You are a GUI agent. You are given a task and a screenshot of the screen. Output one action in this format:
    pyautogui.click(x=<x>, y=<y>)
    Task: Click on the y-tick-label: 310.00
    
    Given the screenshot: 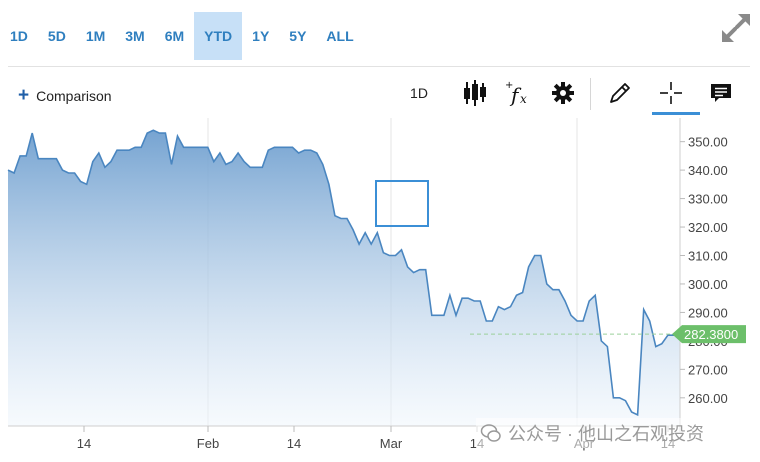 What is the action you would take?
    pyautogui.click(x=708, y=256)
    